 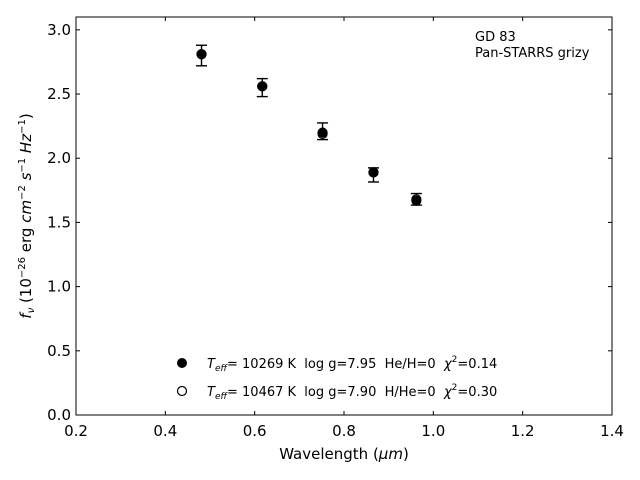 I want to click on y-label-close: ), so click(x=26, y=116).